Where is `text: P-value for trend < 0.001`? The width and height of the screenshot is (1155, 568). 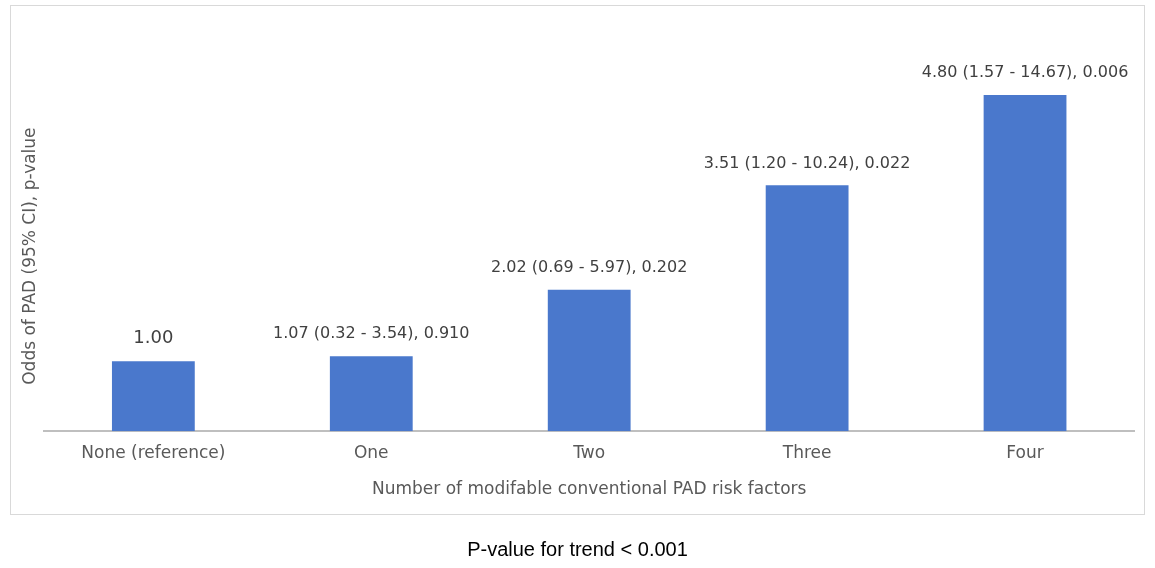 text: P-value for trend < 0.001 is located at coordinates (577, 549).